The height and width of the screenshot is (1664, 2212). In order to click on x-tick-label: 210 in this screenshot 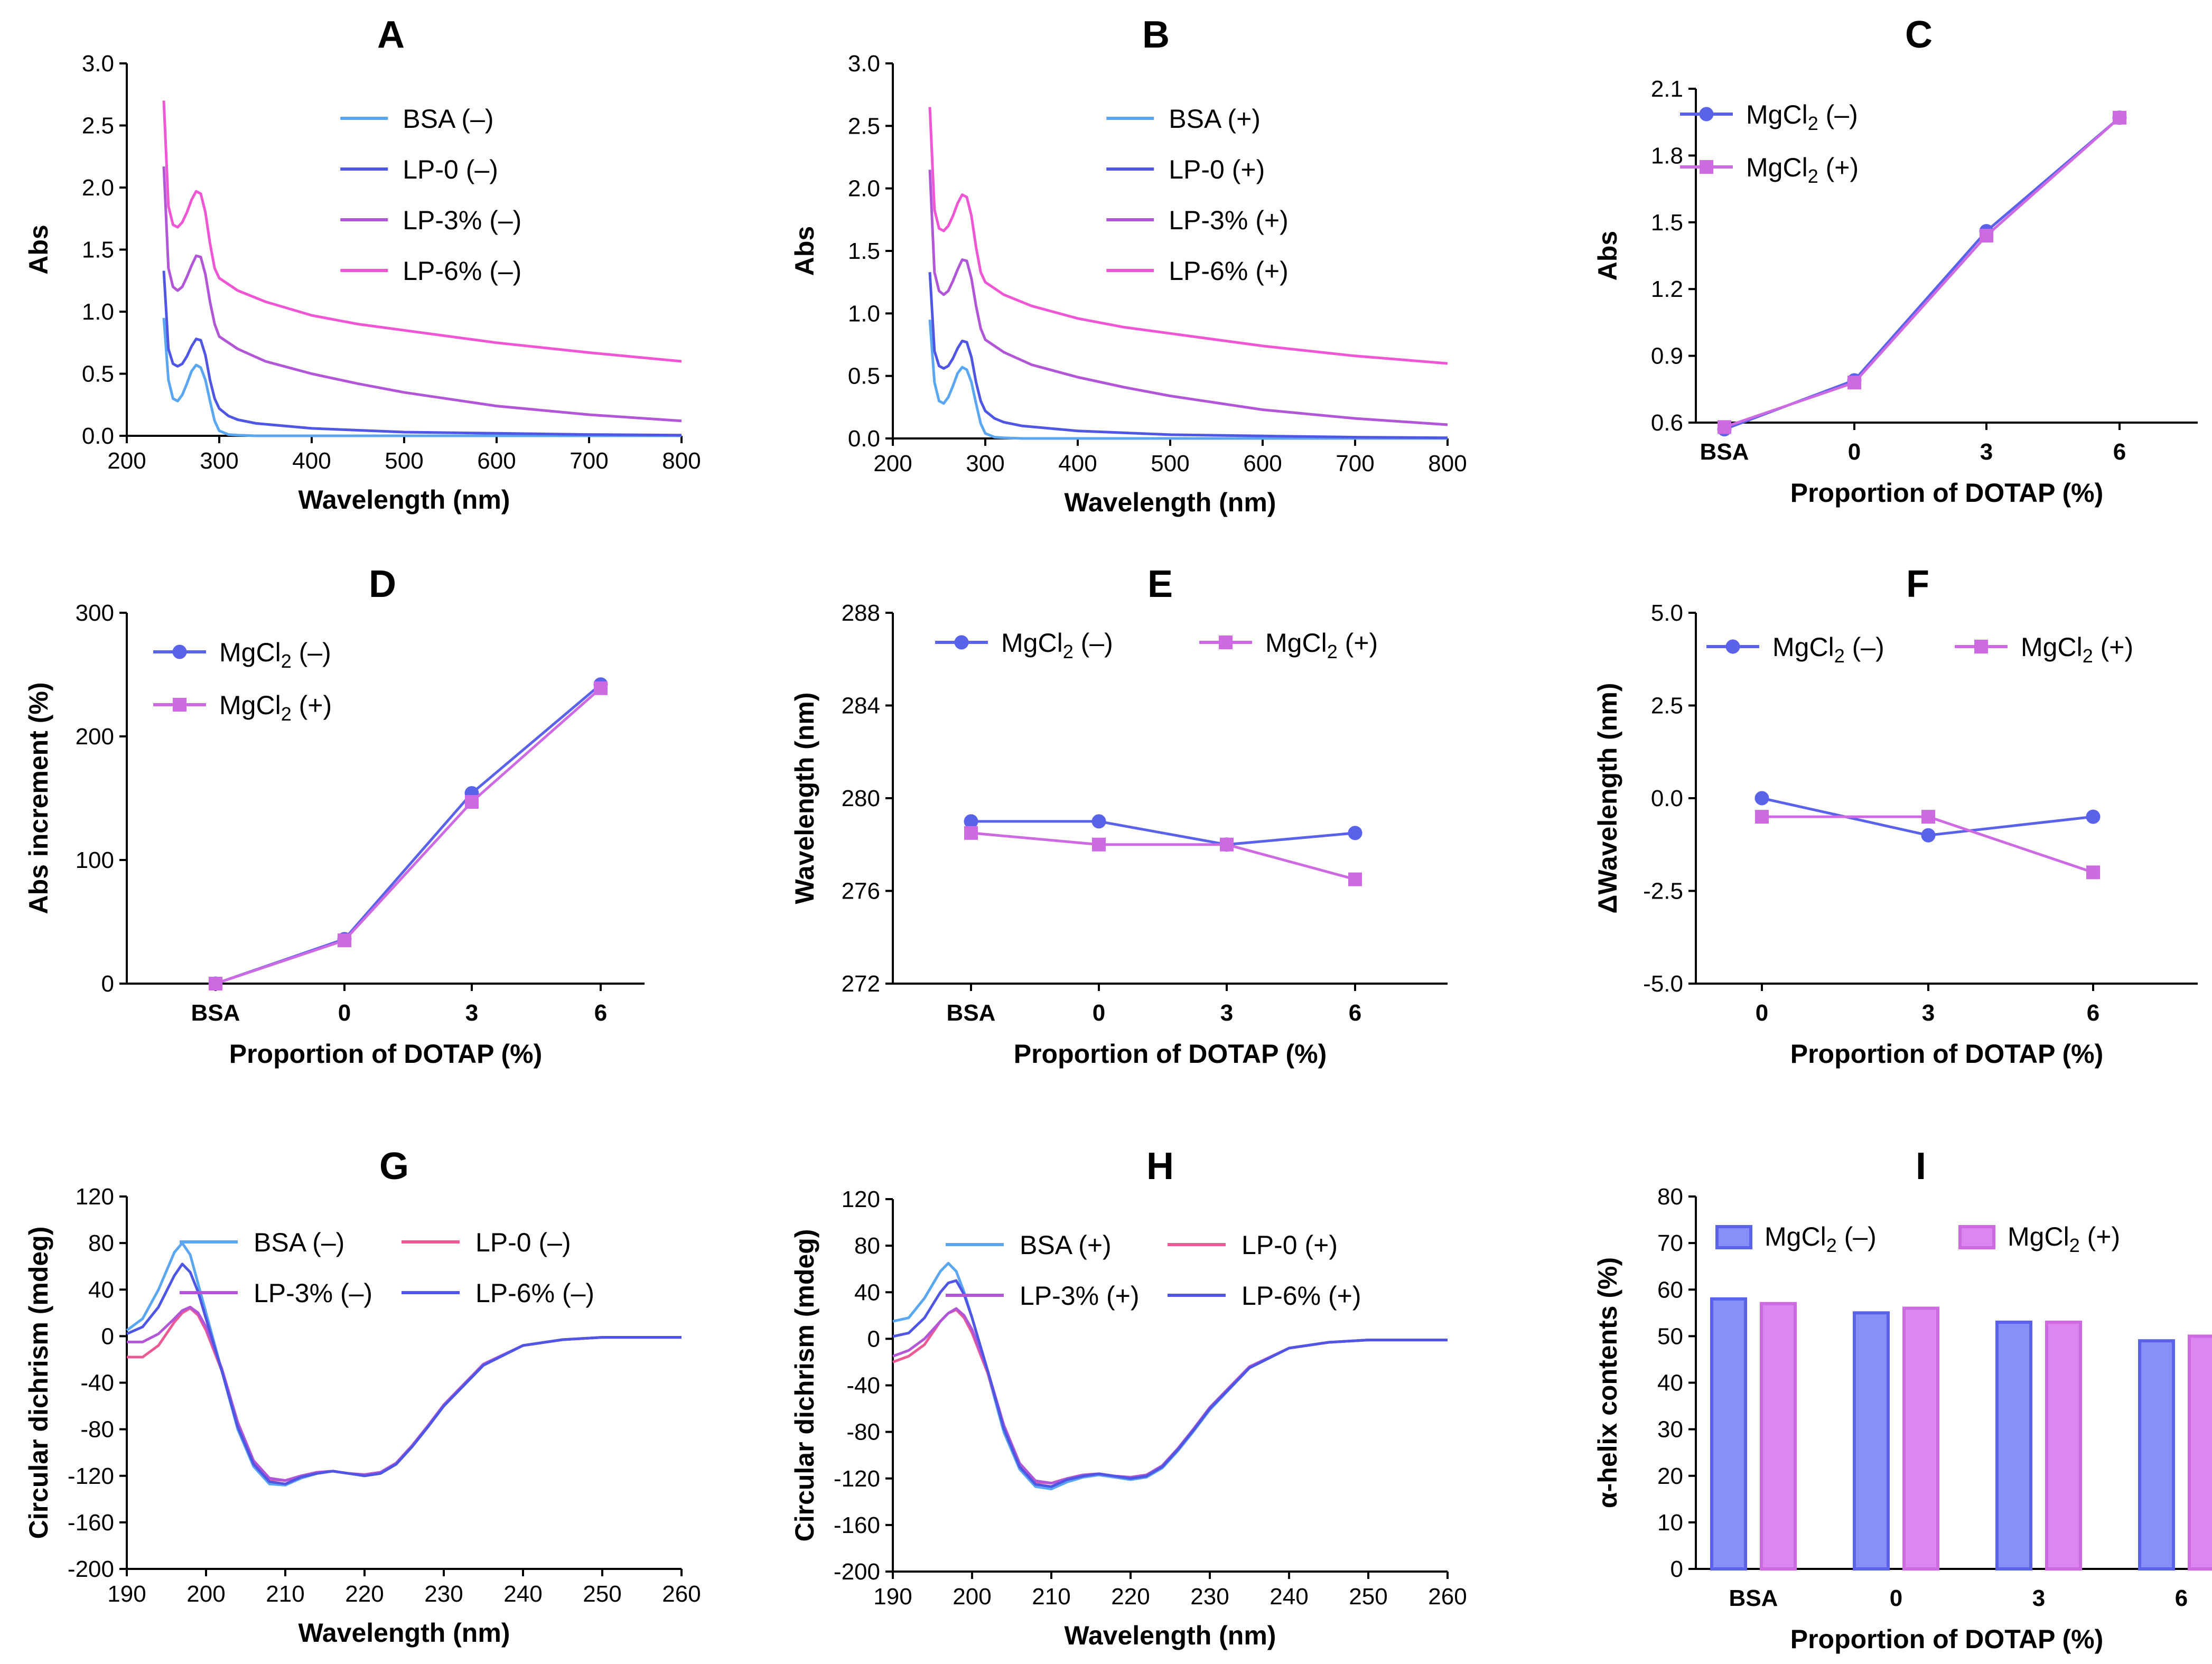, I will do `click(285, 1594)`.